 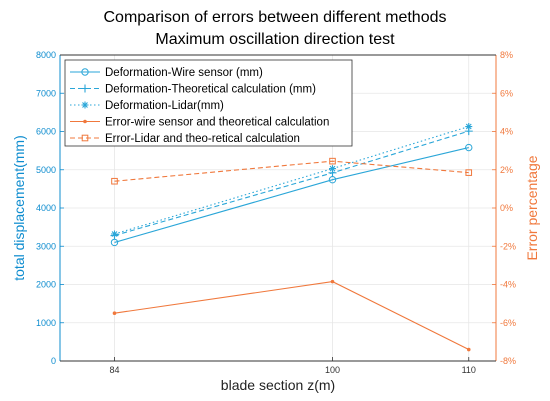 I want to click on legend-label: Error-Lidar and theo-retical calculation, so click(x=202, y=139).